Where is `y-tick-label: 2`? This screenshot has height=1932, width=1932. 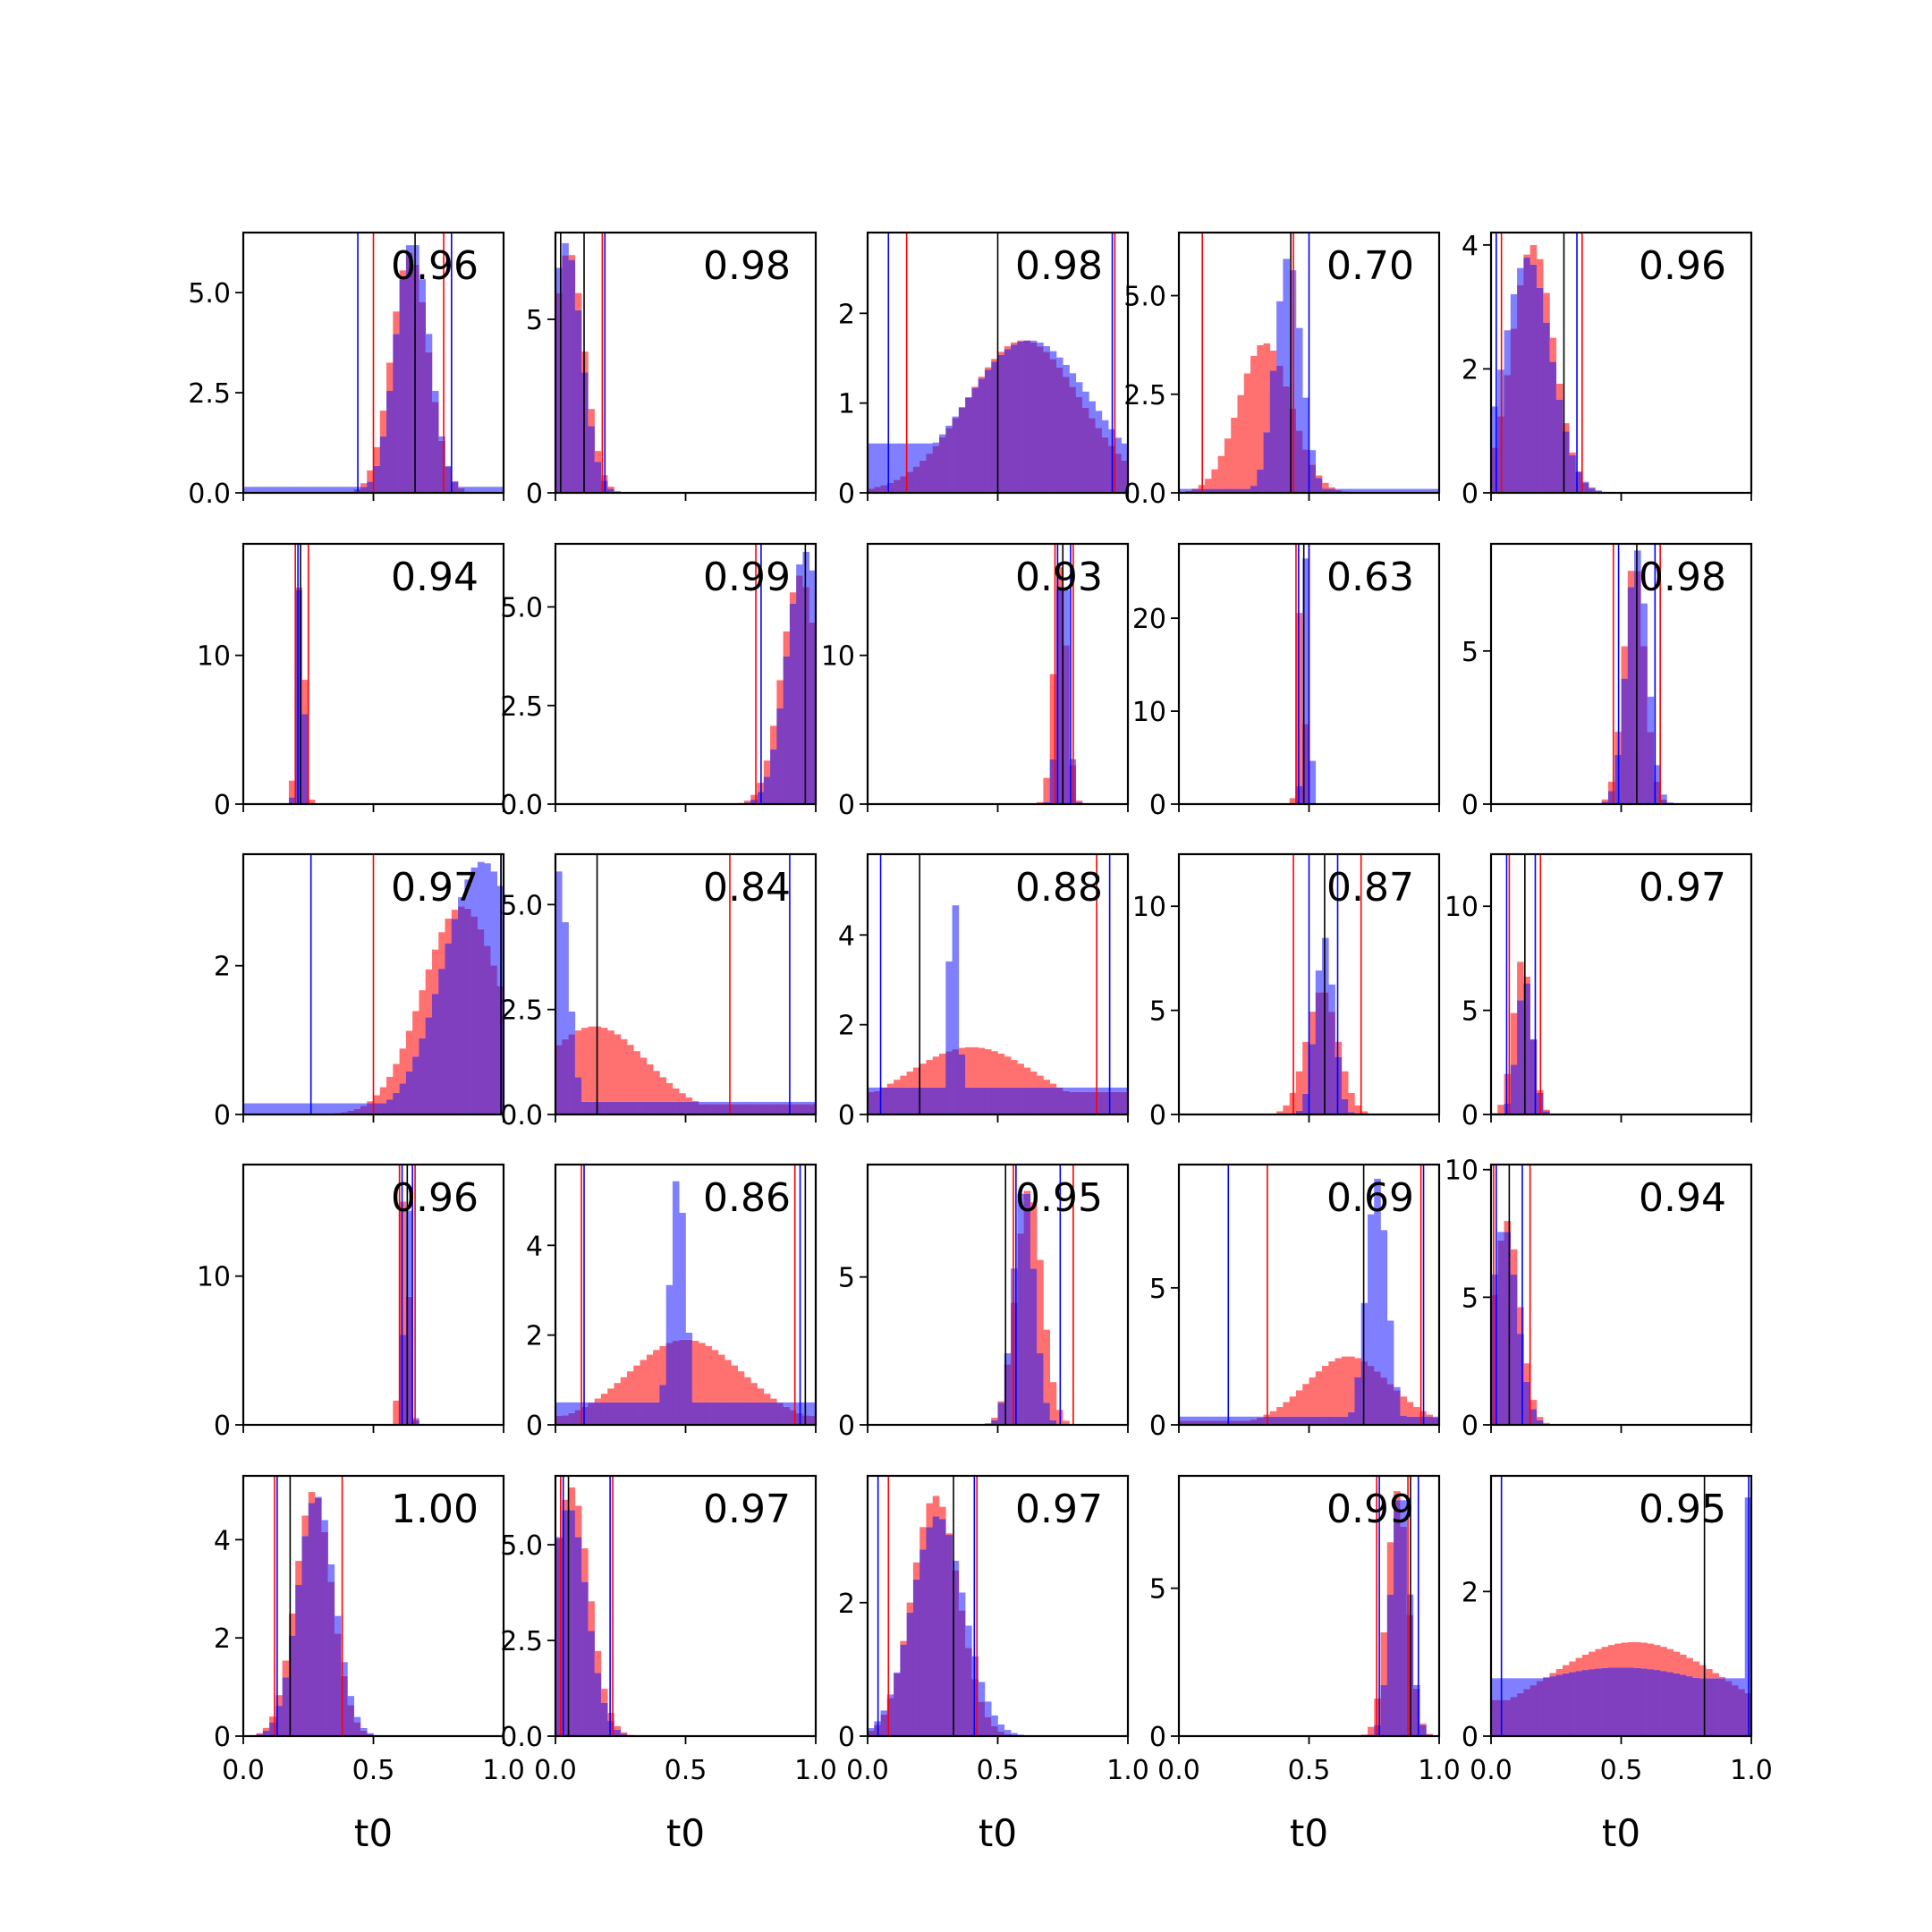
y-tick-label: 2 is located at coordinates (222, 1639).